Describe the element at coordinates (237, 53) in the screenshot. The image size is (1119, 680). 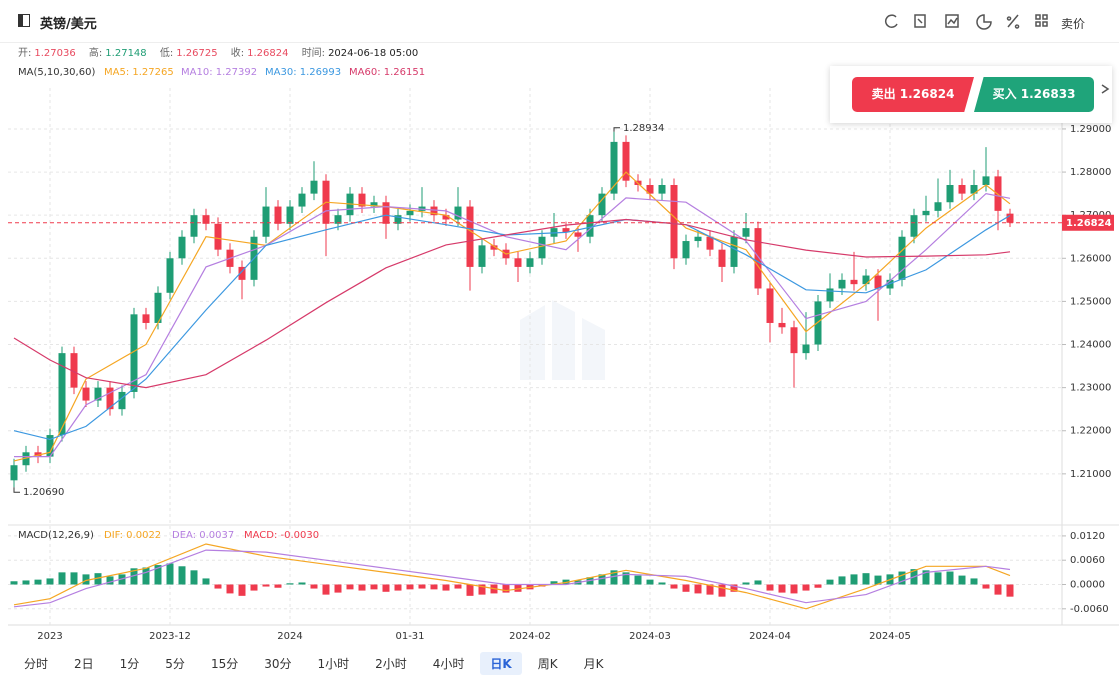
I see `quote-label: 收:` at that location.